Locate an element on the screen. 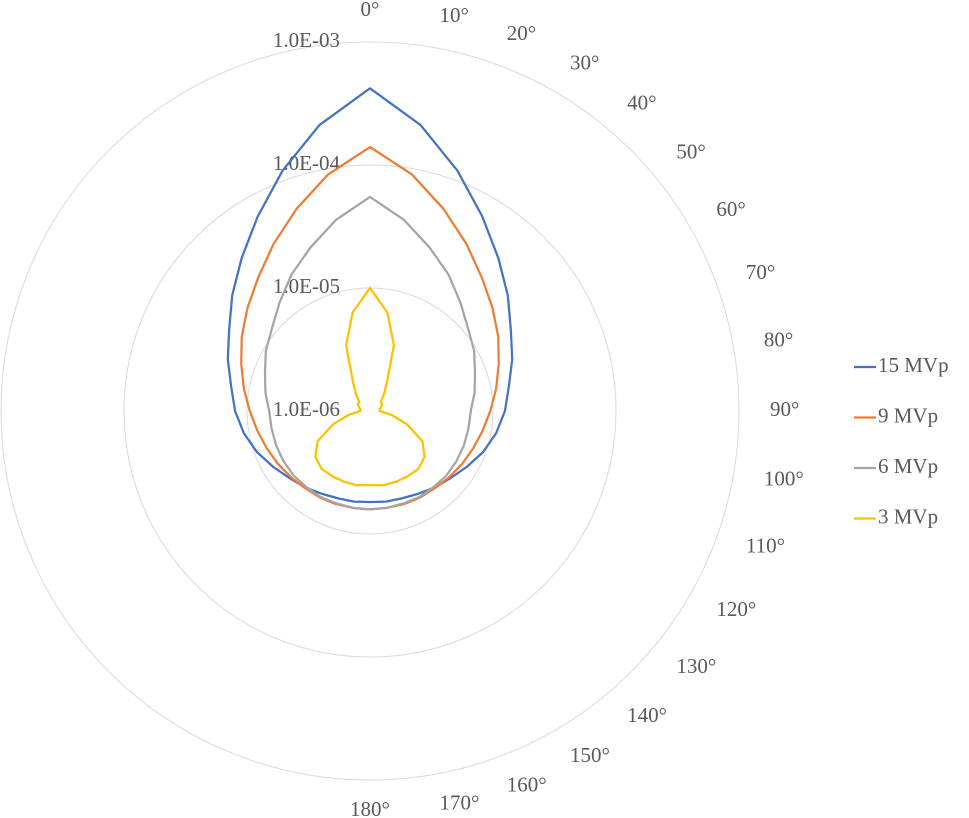 This screenshot has width=969, height=818. legend-label: 15 MVp is located at coordinates (913, 365).